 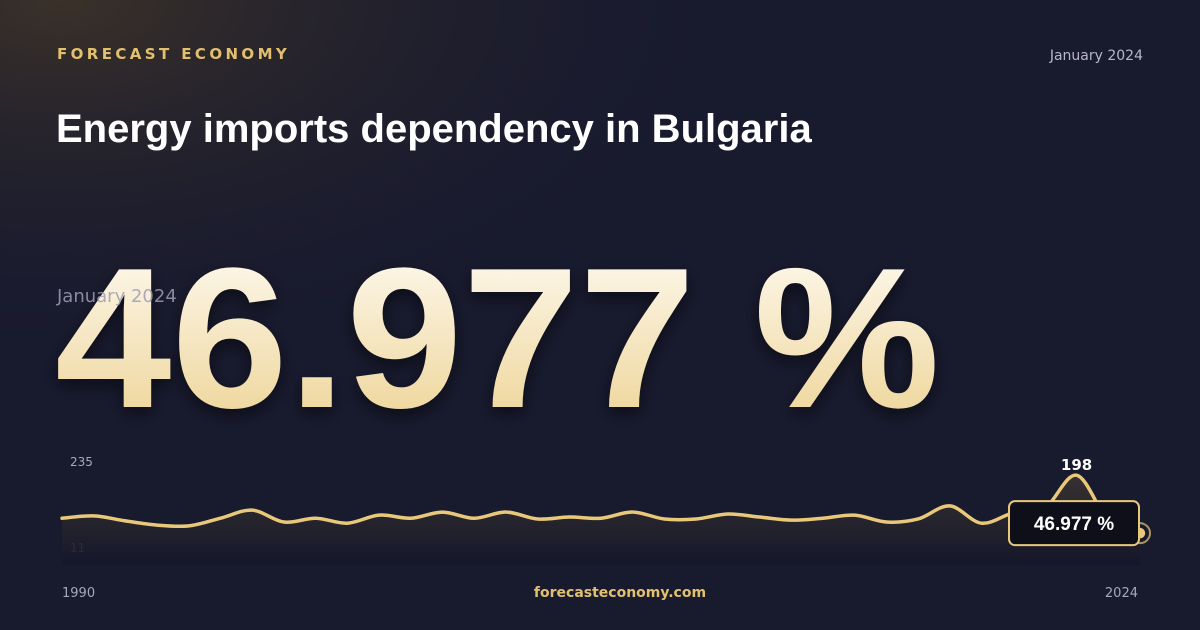 I want to click on headline-date: January 2024, so click(x=116, y=296).